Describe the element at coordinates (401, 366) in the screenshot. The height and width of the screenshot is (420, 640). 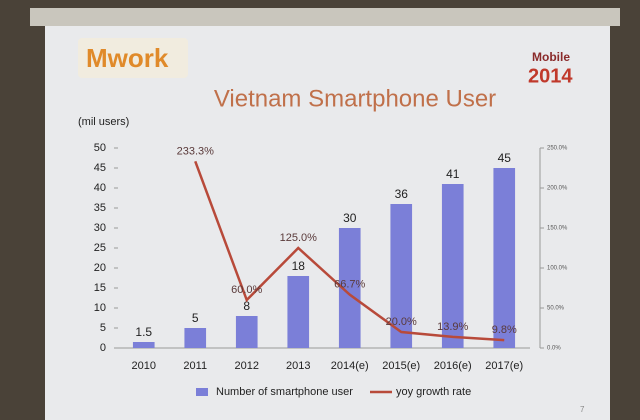
I see `x-tick-label: 2015(e)` at that location.